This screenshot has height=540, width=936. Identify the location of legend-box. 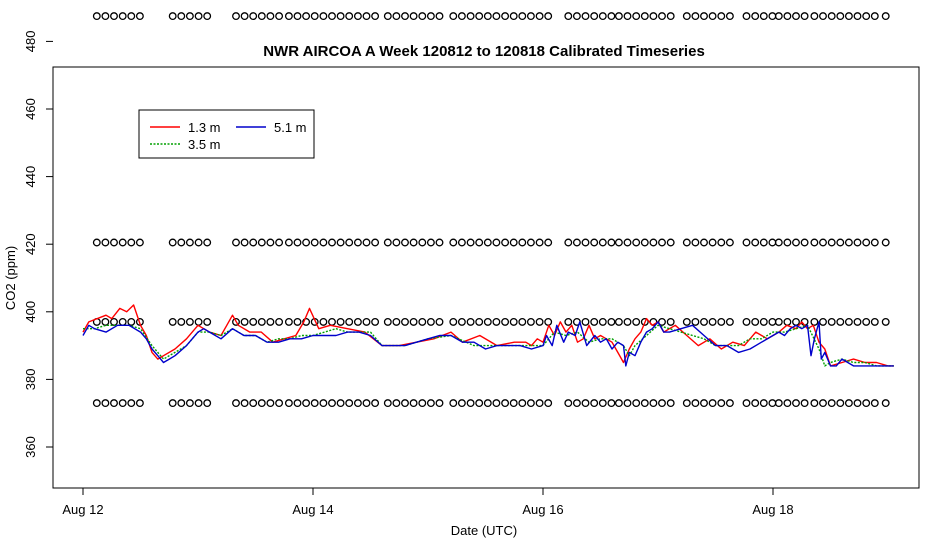
(226, 134).